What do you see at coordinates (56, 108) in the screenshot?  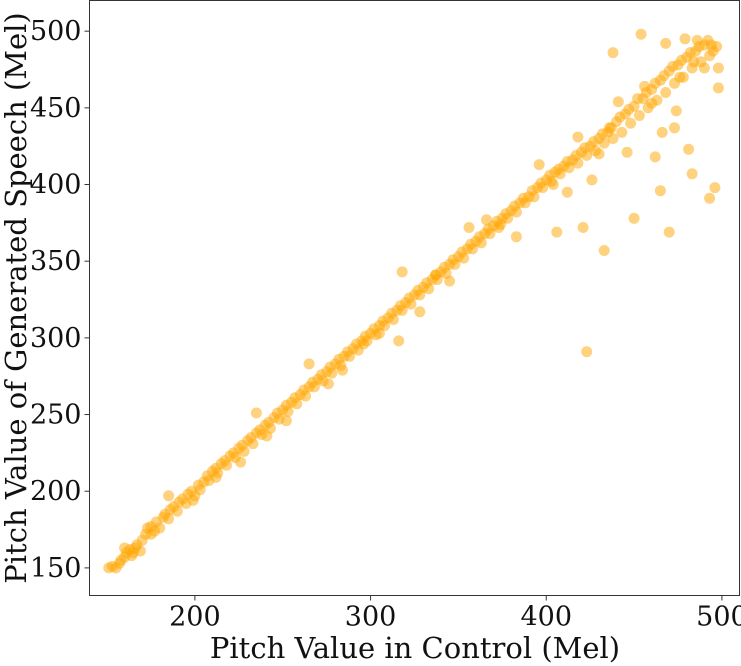 I see `y-tick-label: 450` at bounding box center [56, 108].